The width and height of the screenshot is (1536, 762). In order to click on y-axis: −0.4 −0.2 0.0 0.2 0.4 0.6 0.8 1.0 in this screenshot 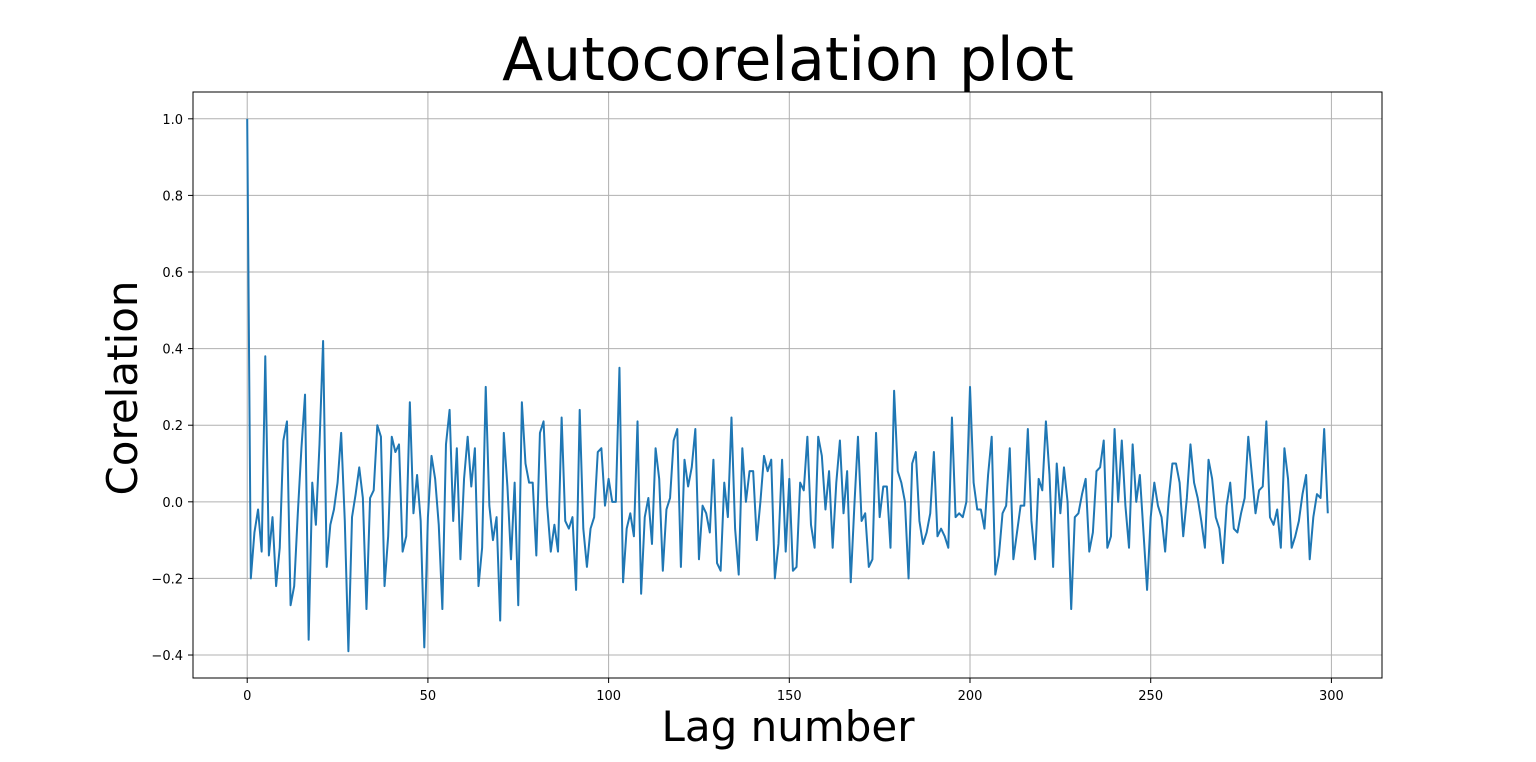, I will do `click(172, 388)`.